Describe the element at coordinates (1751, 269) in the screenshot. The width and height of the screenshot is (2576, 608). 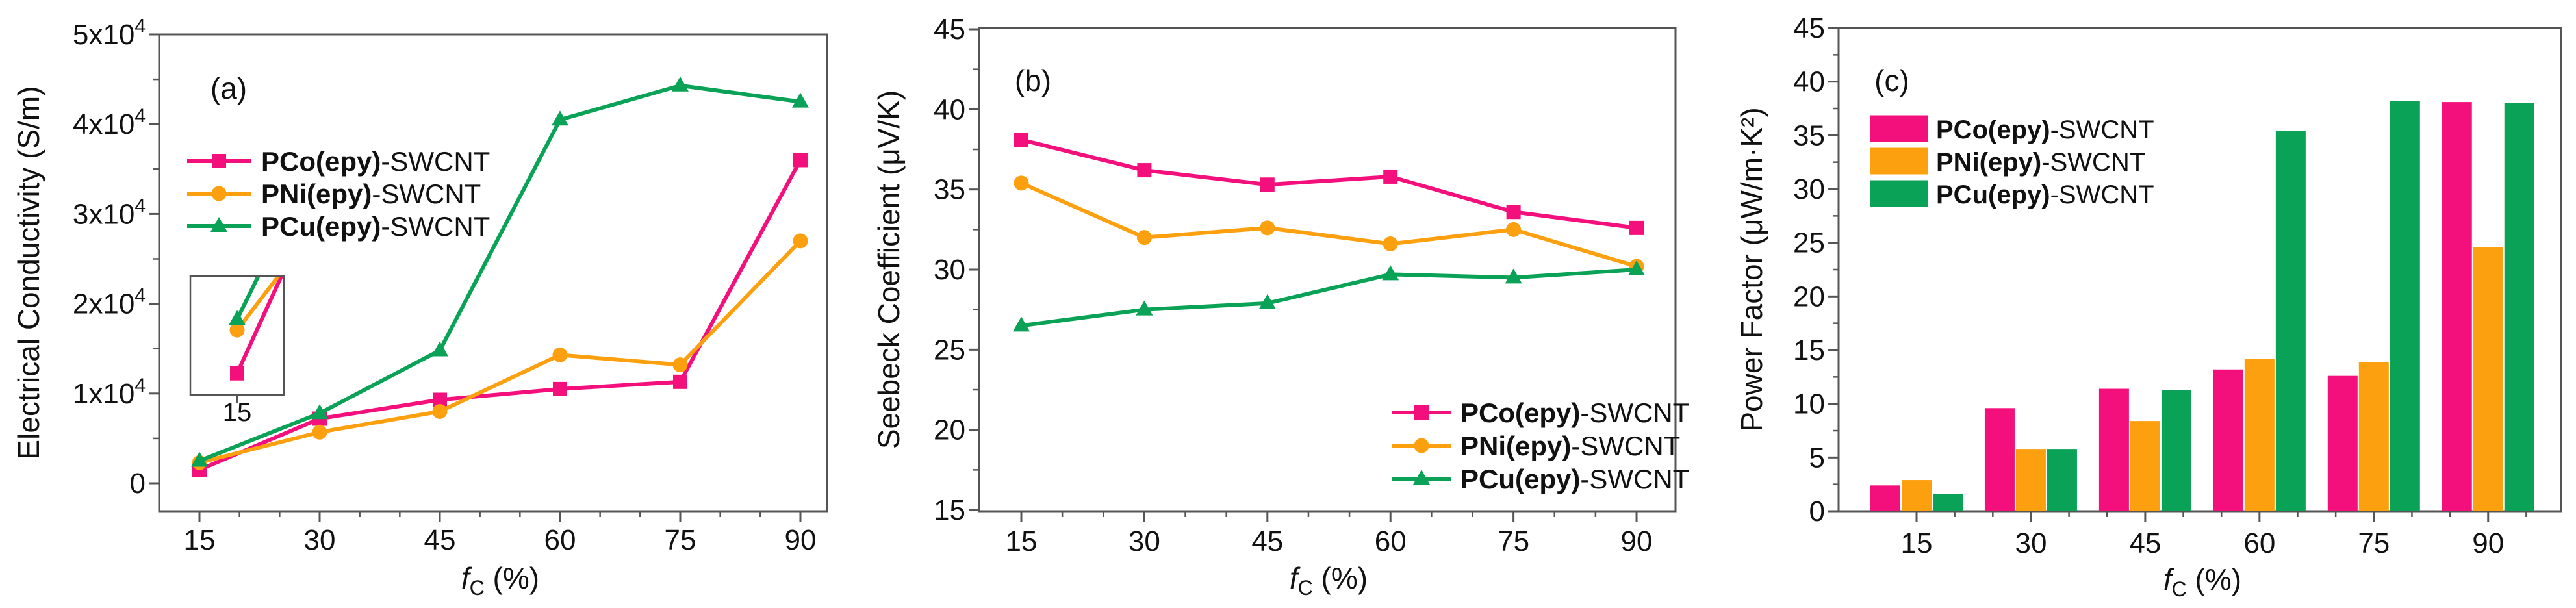
I see `y-axis-title: Power Factor (μW/m·K²)` at that location.